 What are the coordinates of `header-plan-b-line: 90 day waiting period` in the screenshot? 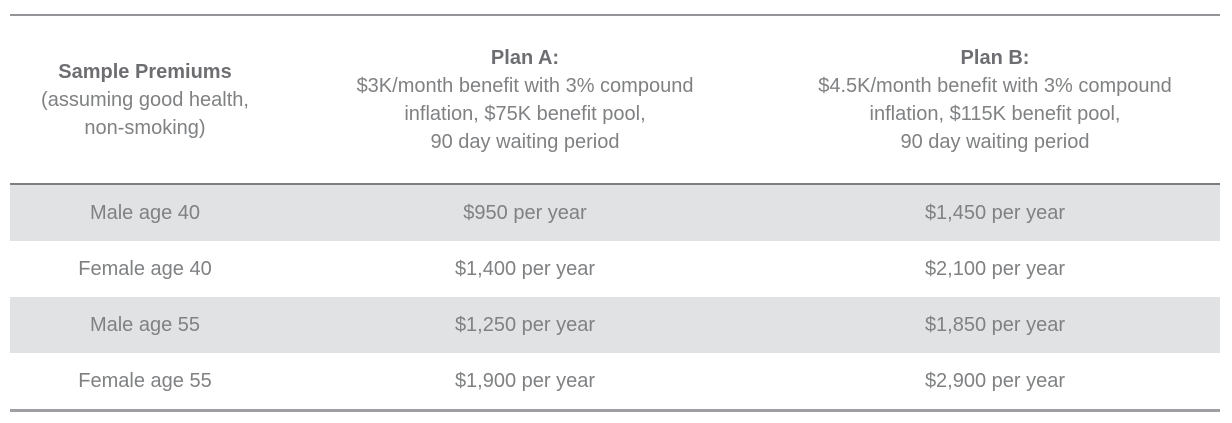 It's located at (995, 141).